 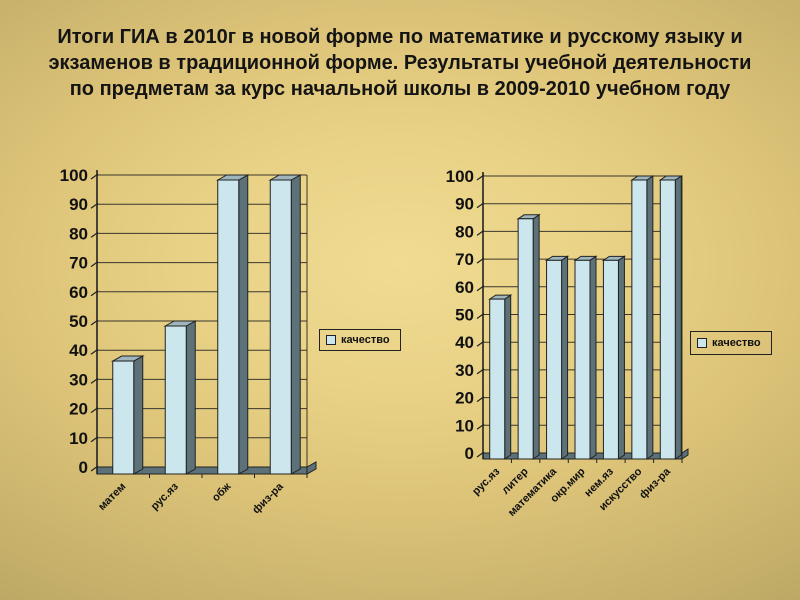 I want to click on right-chart-legend: качество, so click(x=731, y=343).